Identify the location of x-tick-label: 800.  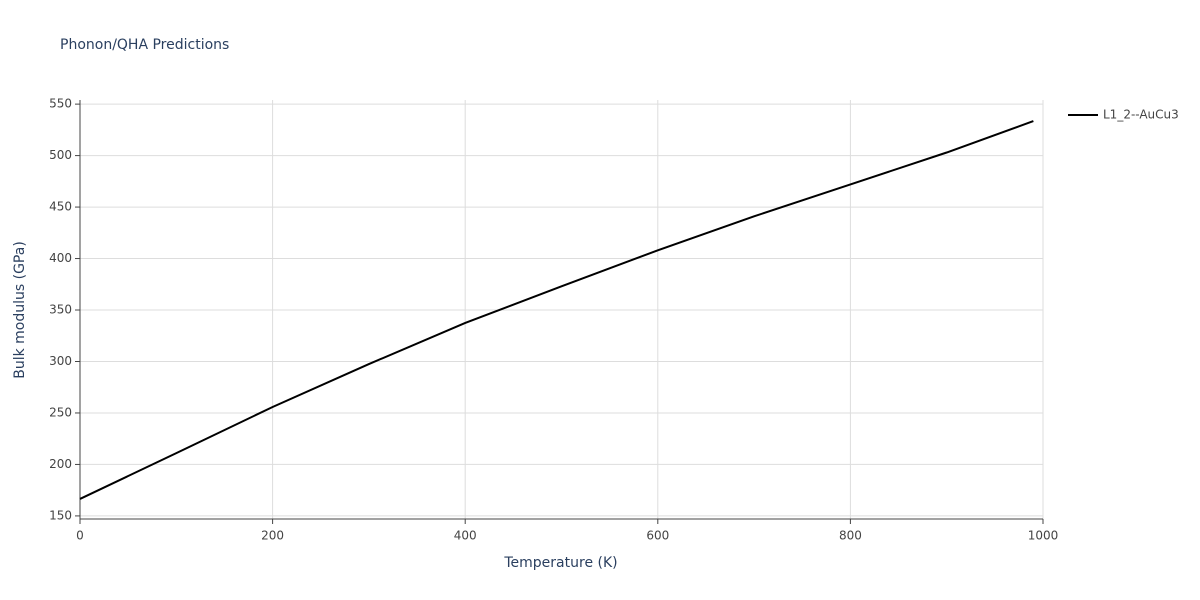
(850, 536).